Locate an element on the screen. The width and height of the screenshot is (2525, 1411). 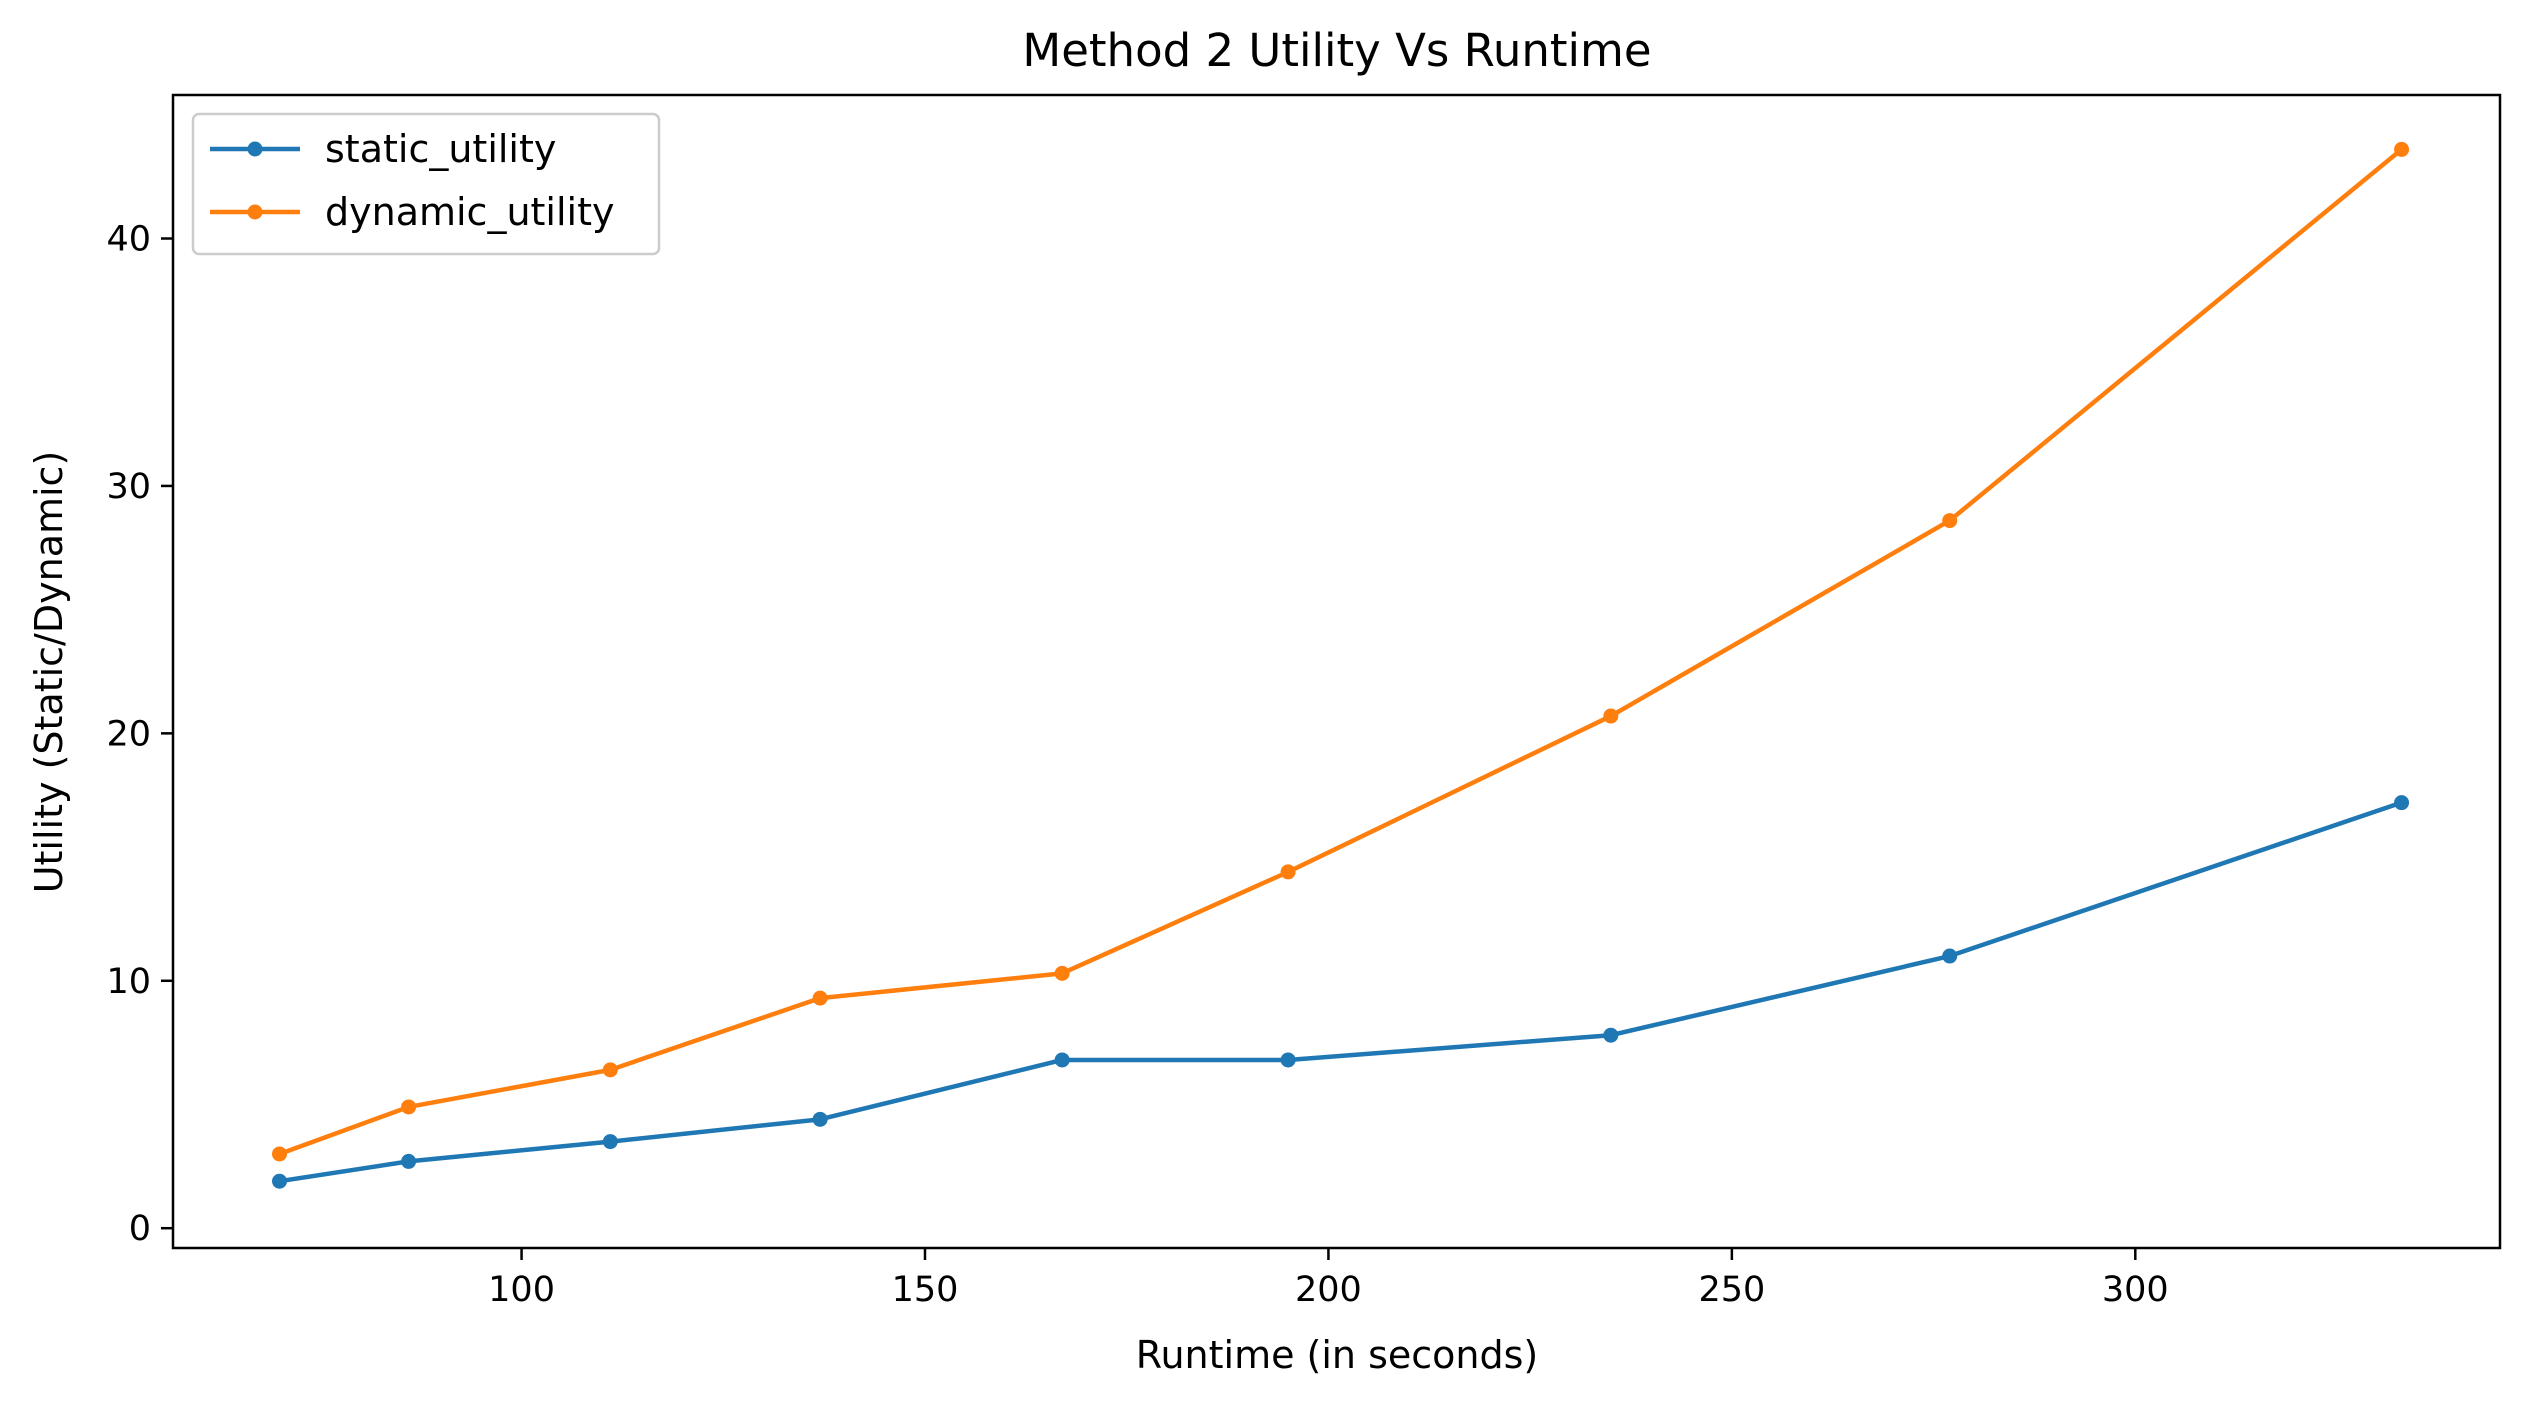
legend: static_utility dynamic_utility is located at coordinates (426, 184).